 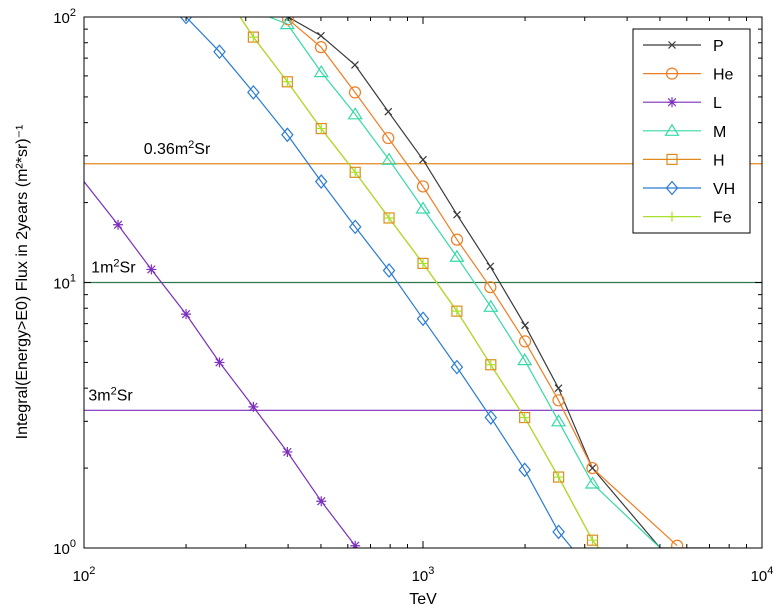 I want to click on legend-label-l: L, so click(x=717, y=103).